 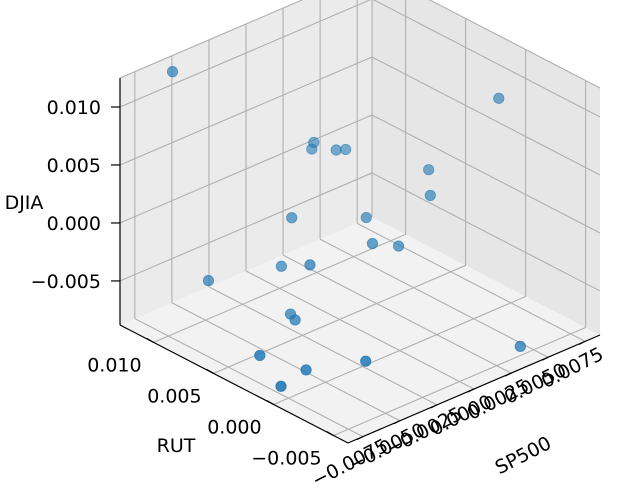 I want to click on z-tick-label-0: −0.005, so click(x=66, y=282).